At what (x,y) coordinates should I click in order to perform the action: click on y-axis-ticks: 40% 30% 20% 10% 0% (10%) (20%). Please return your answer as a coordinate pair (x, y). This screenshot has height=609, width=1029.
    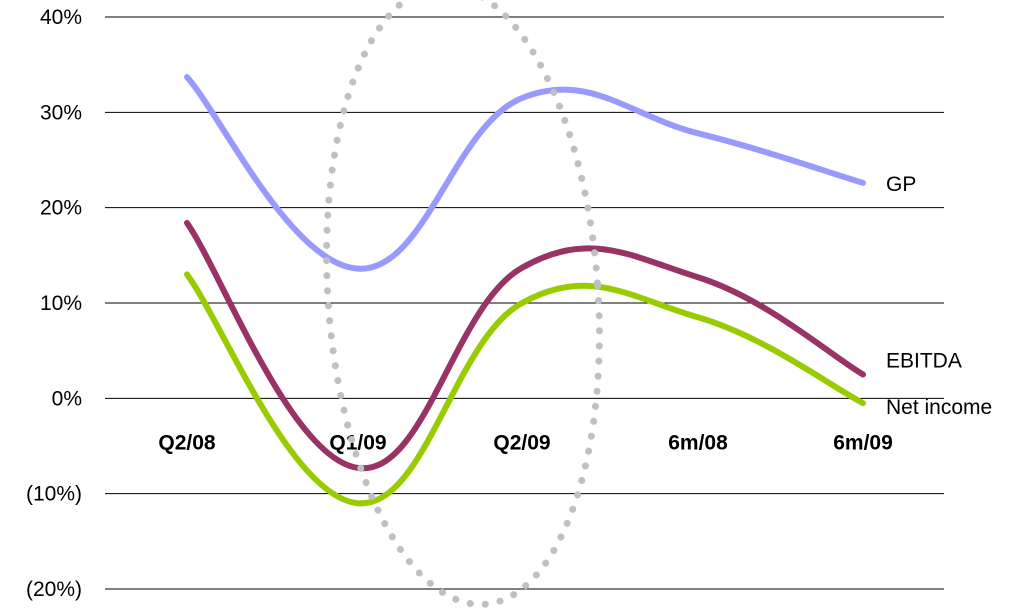
    Looking at the image, I should click on (54, 303).